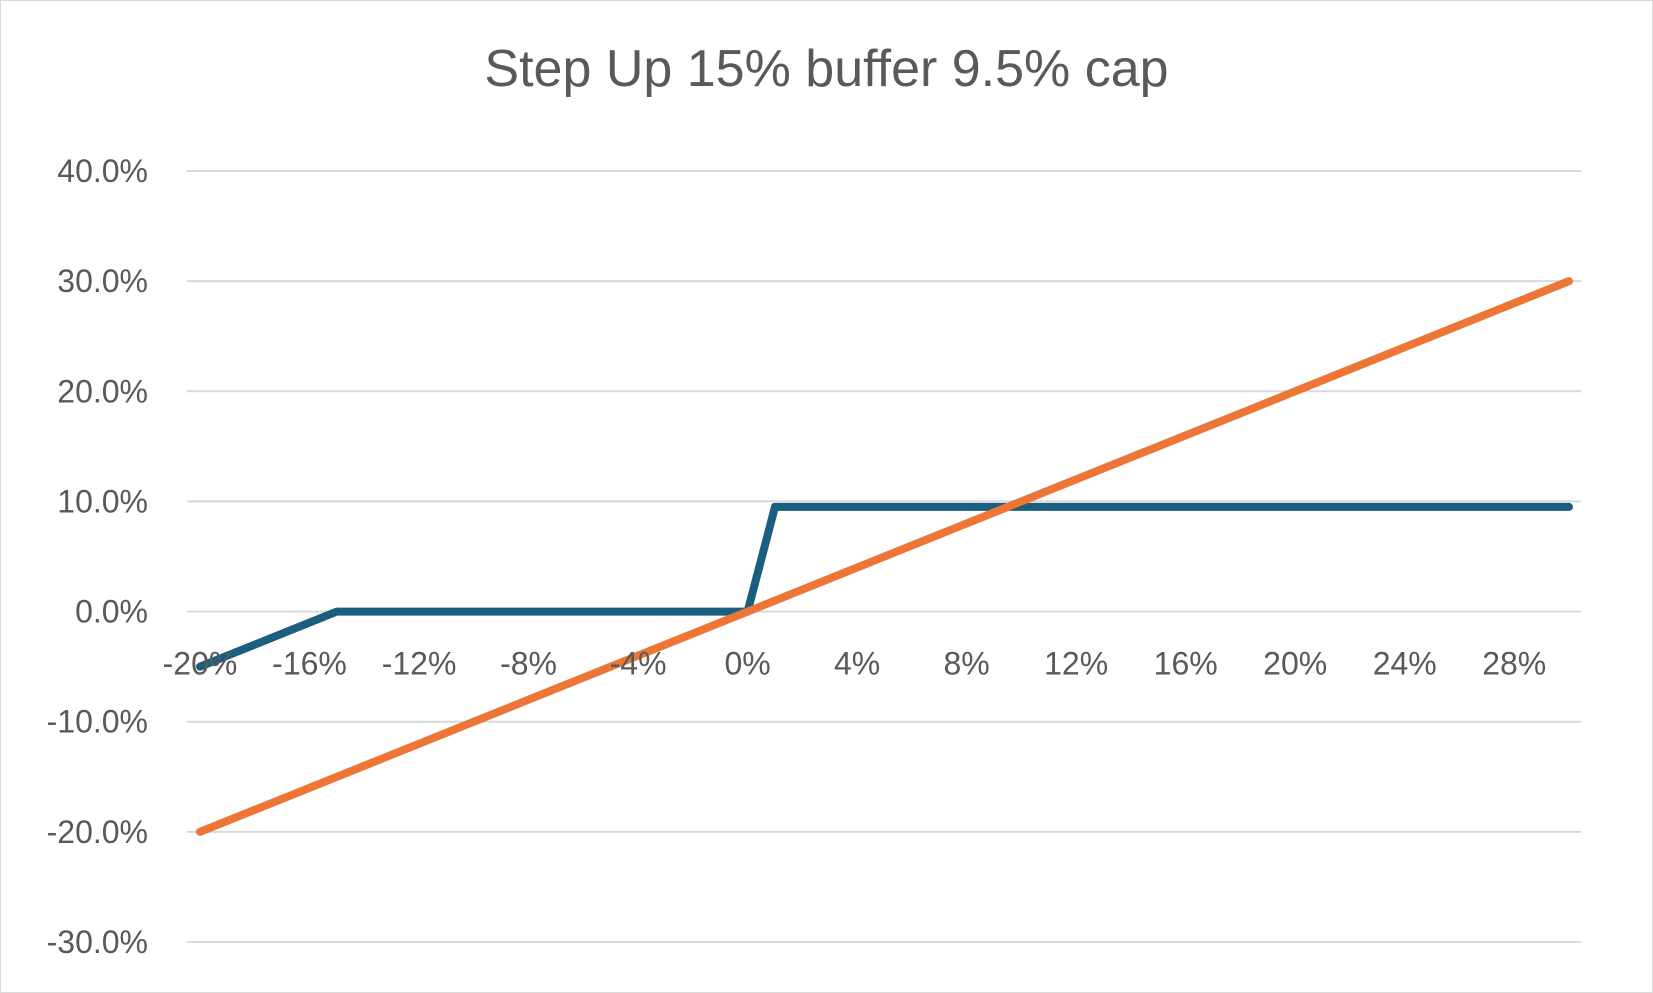  What do you see at coordinates (1514, 664) in the screenshot?
I see `x-tick-label: 28%` at bounding box center [1514, 664].